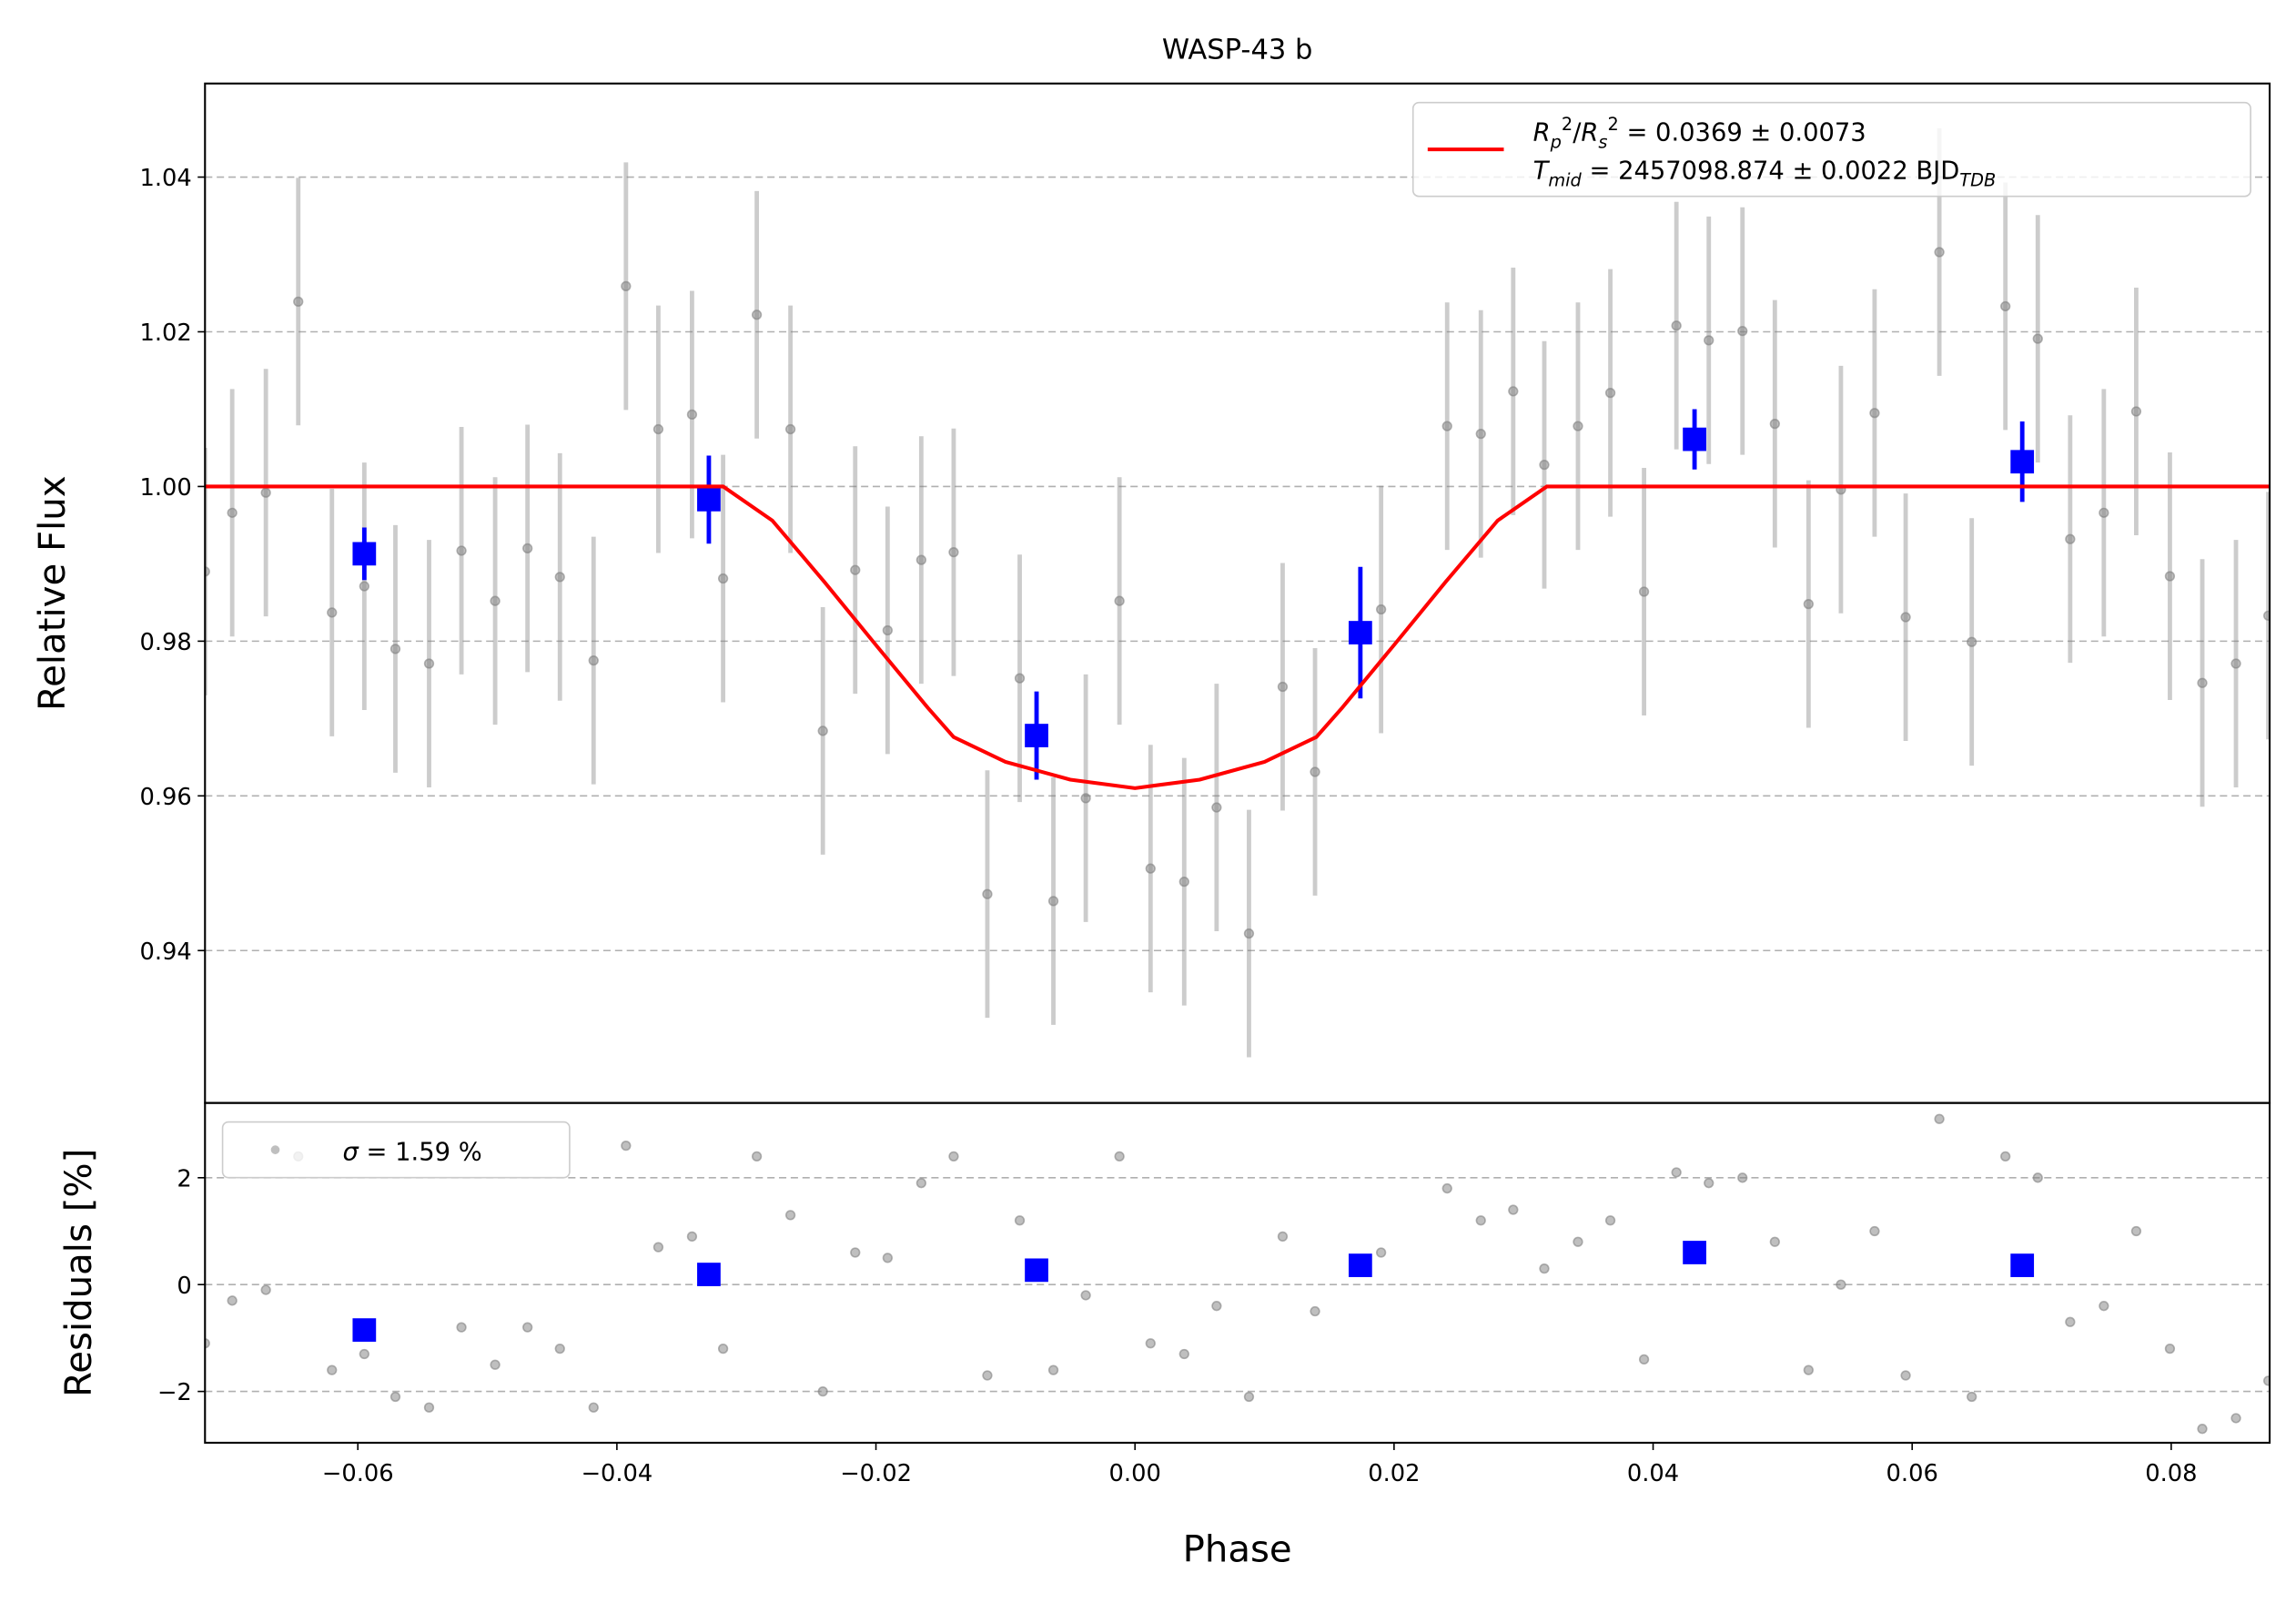 The image size is (2296, 1603). What do you see at coordinates (165, 952) in the screenshot?
I see `y-tick-label: 0.94` at bounding box center [165, 952].